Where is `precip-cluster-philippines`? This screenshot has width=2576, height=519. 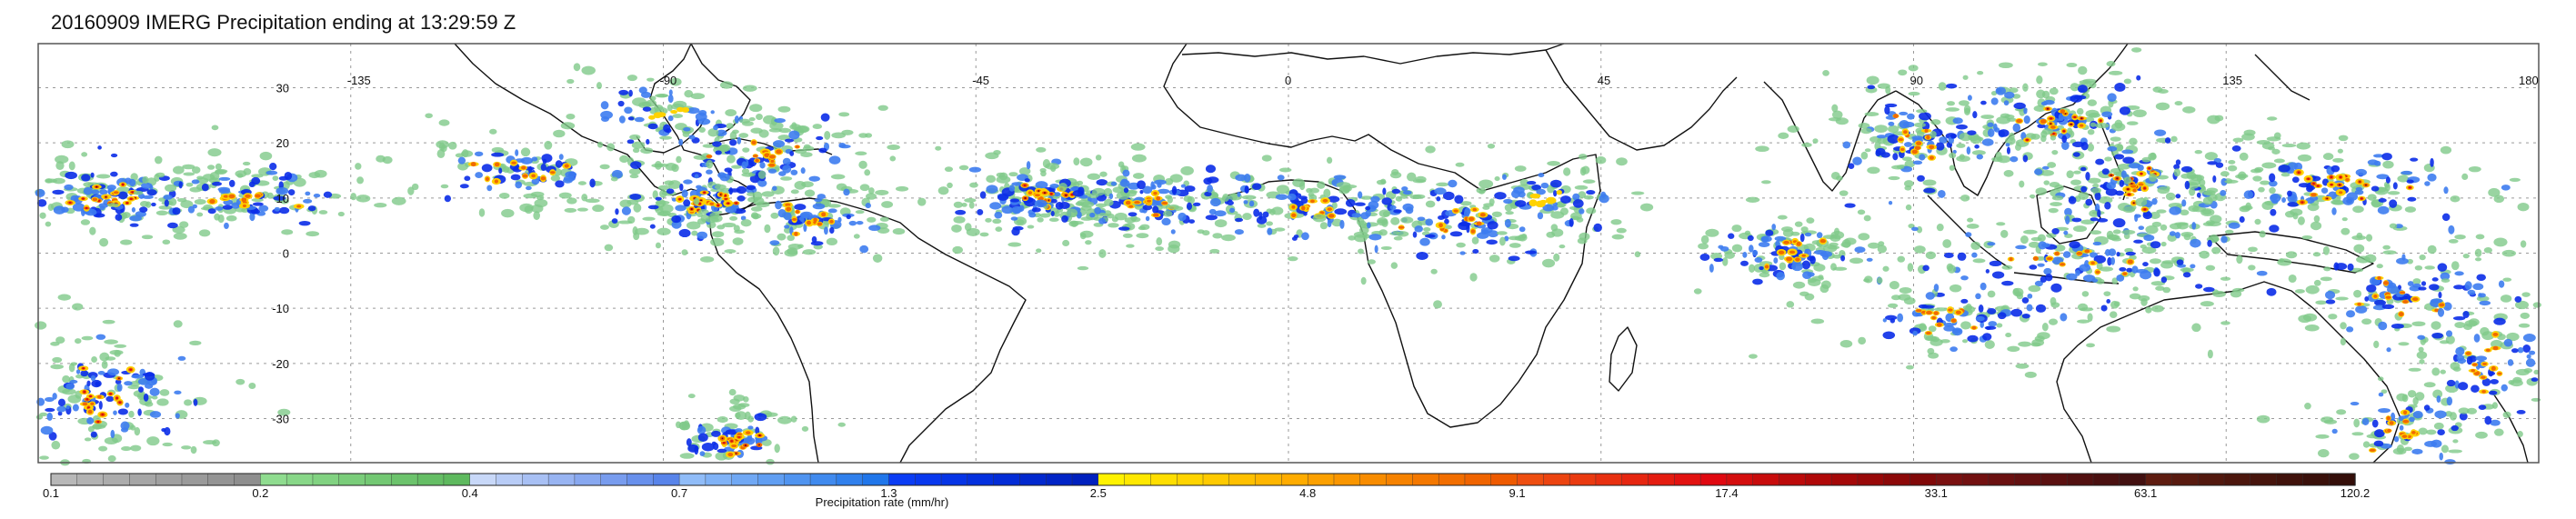
precip-cluster-philippines is located at coordinates (2161, 181).